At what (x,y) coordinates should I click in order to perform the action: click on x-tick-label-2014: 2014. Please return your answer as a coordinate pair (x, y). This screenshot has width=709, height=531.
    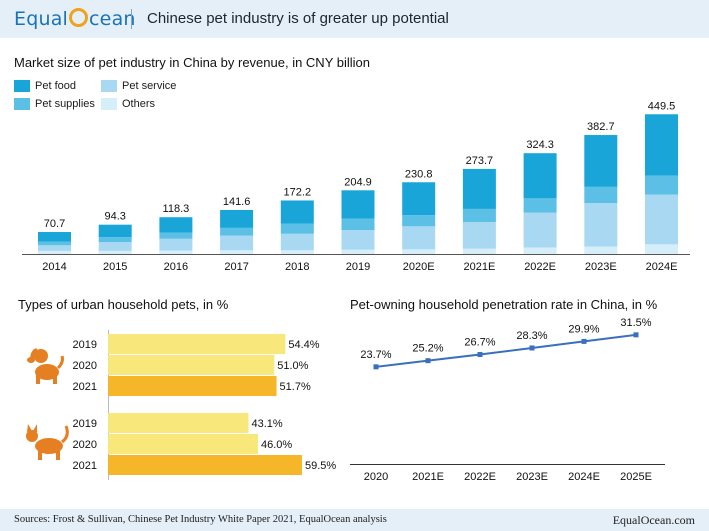
    Looking at the image, I should click on (54, 267).